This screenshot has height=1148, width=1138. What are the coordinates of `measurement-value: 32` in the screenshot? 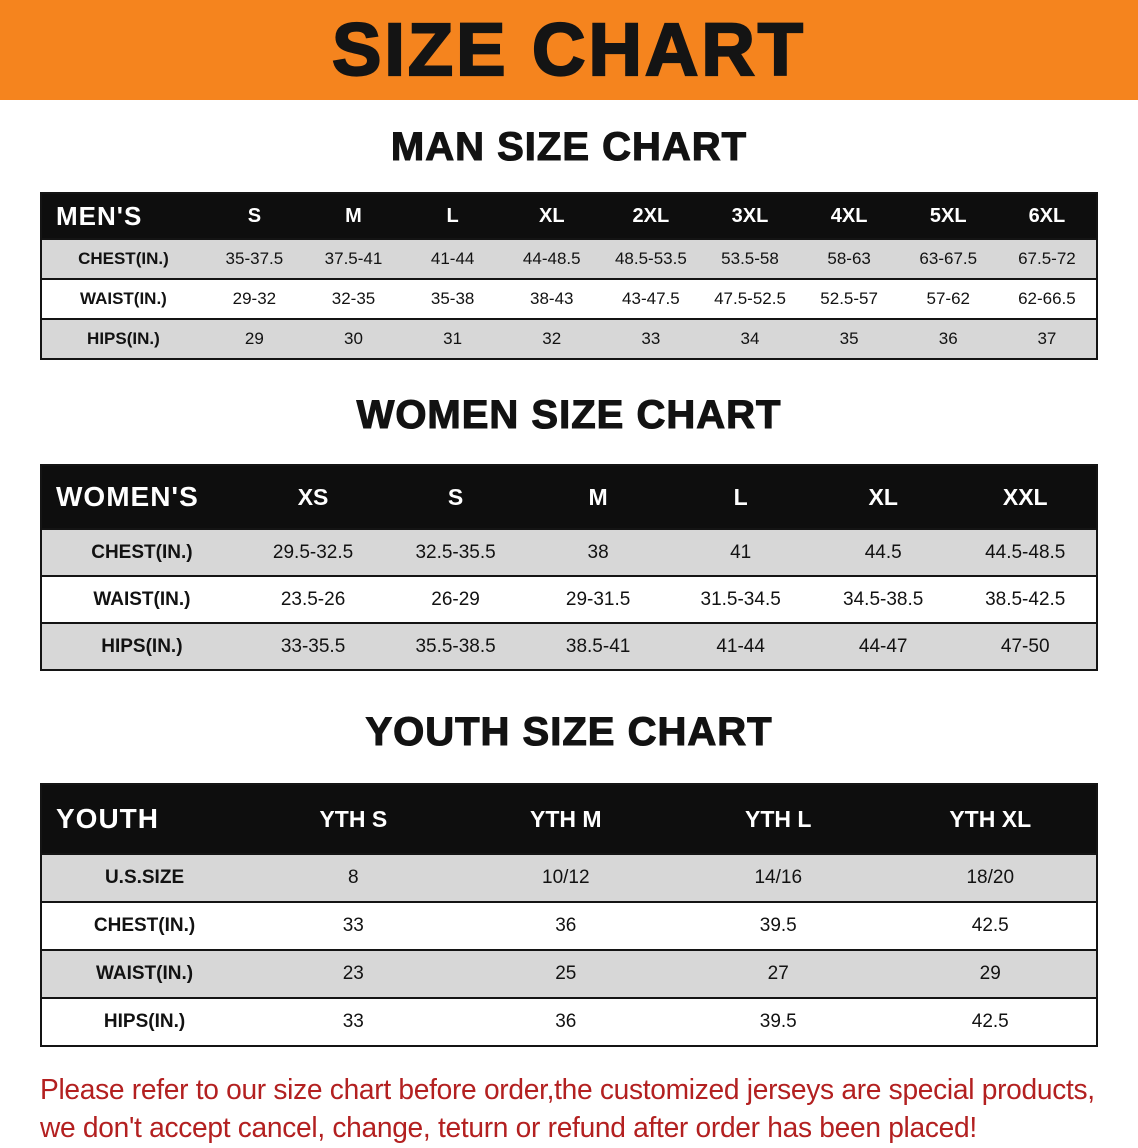 It's located at (552, 338).